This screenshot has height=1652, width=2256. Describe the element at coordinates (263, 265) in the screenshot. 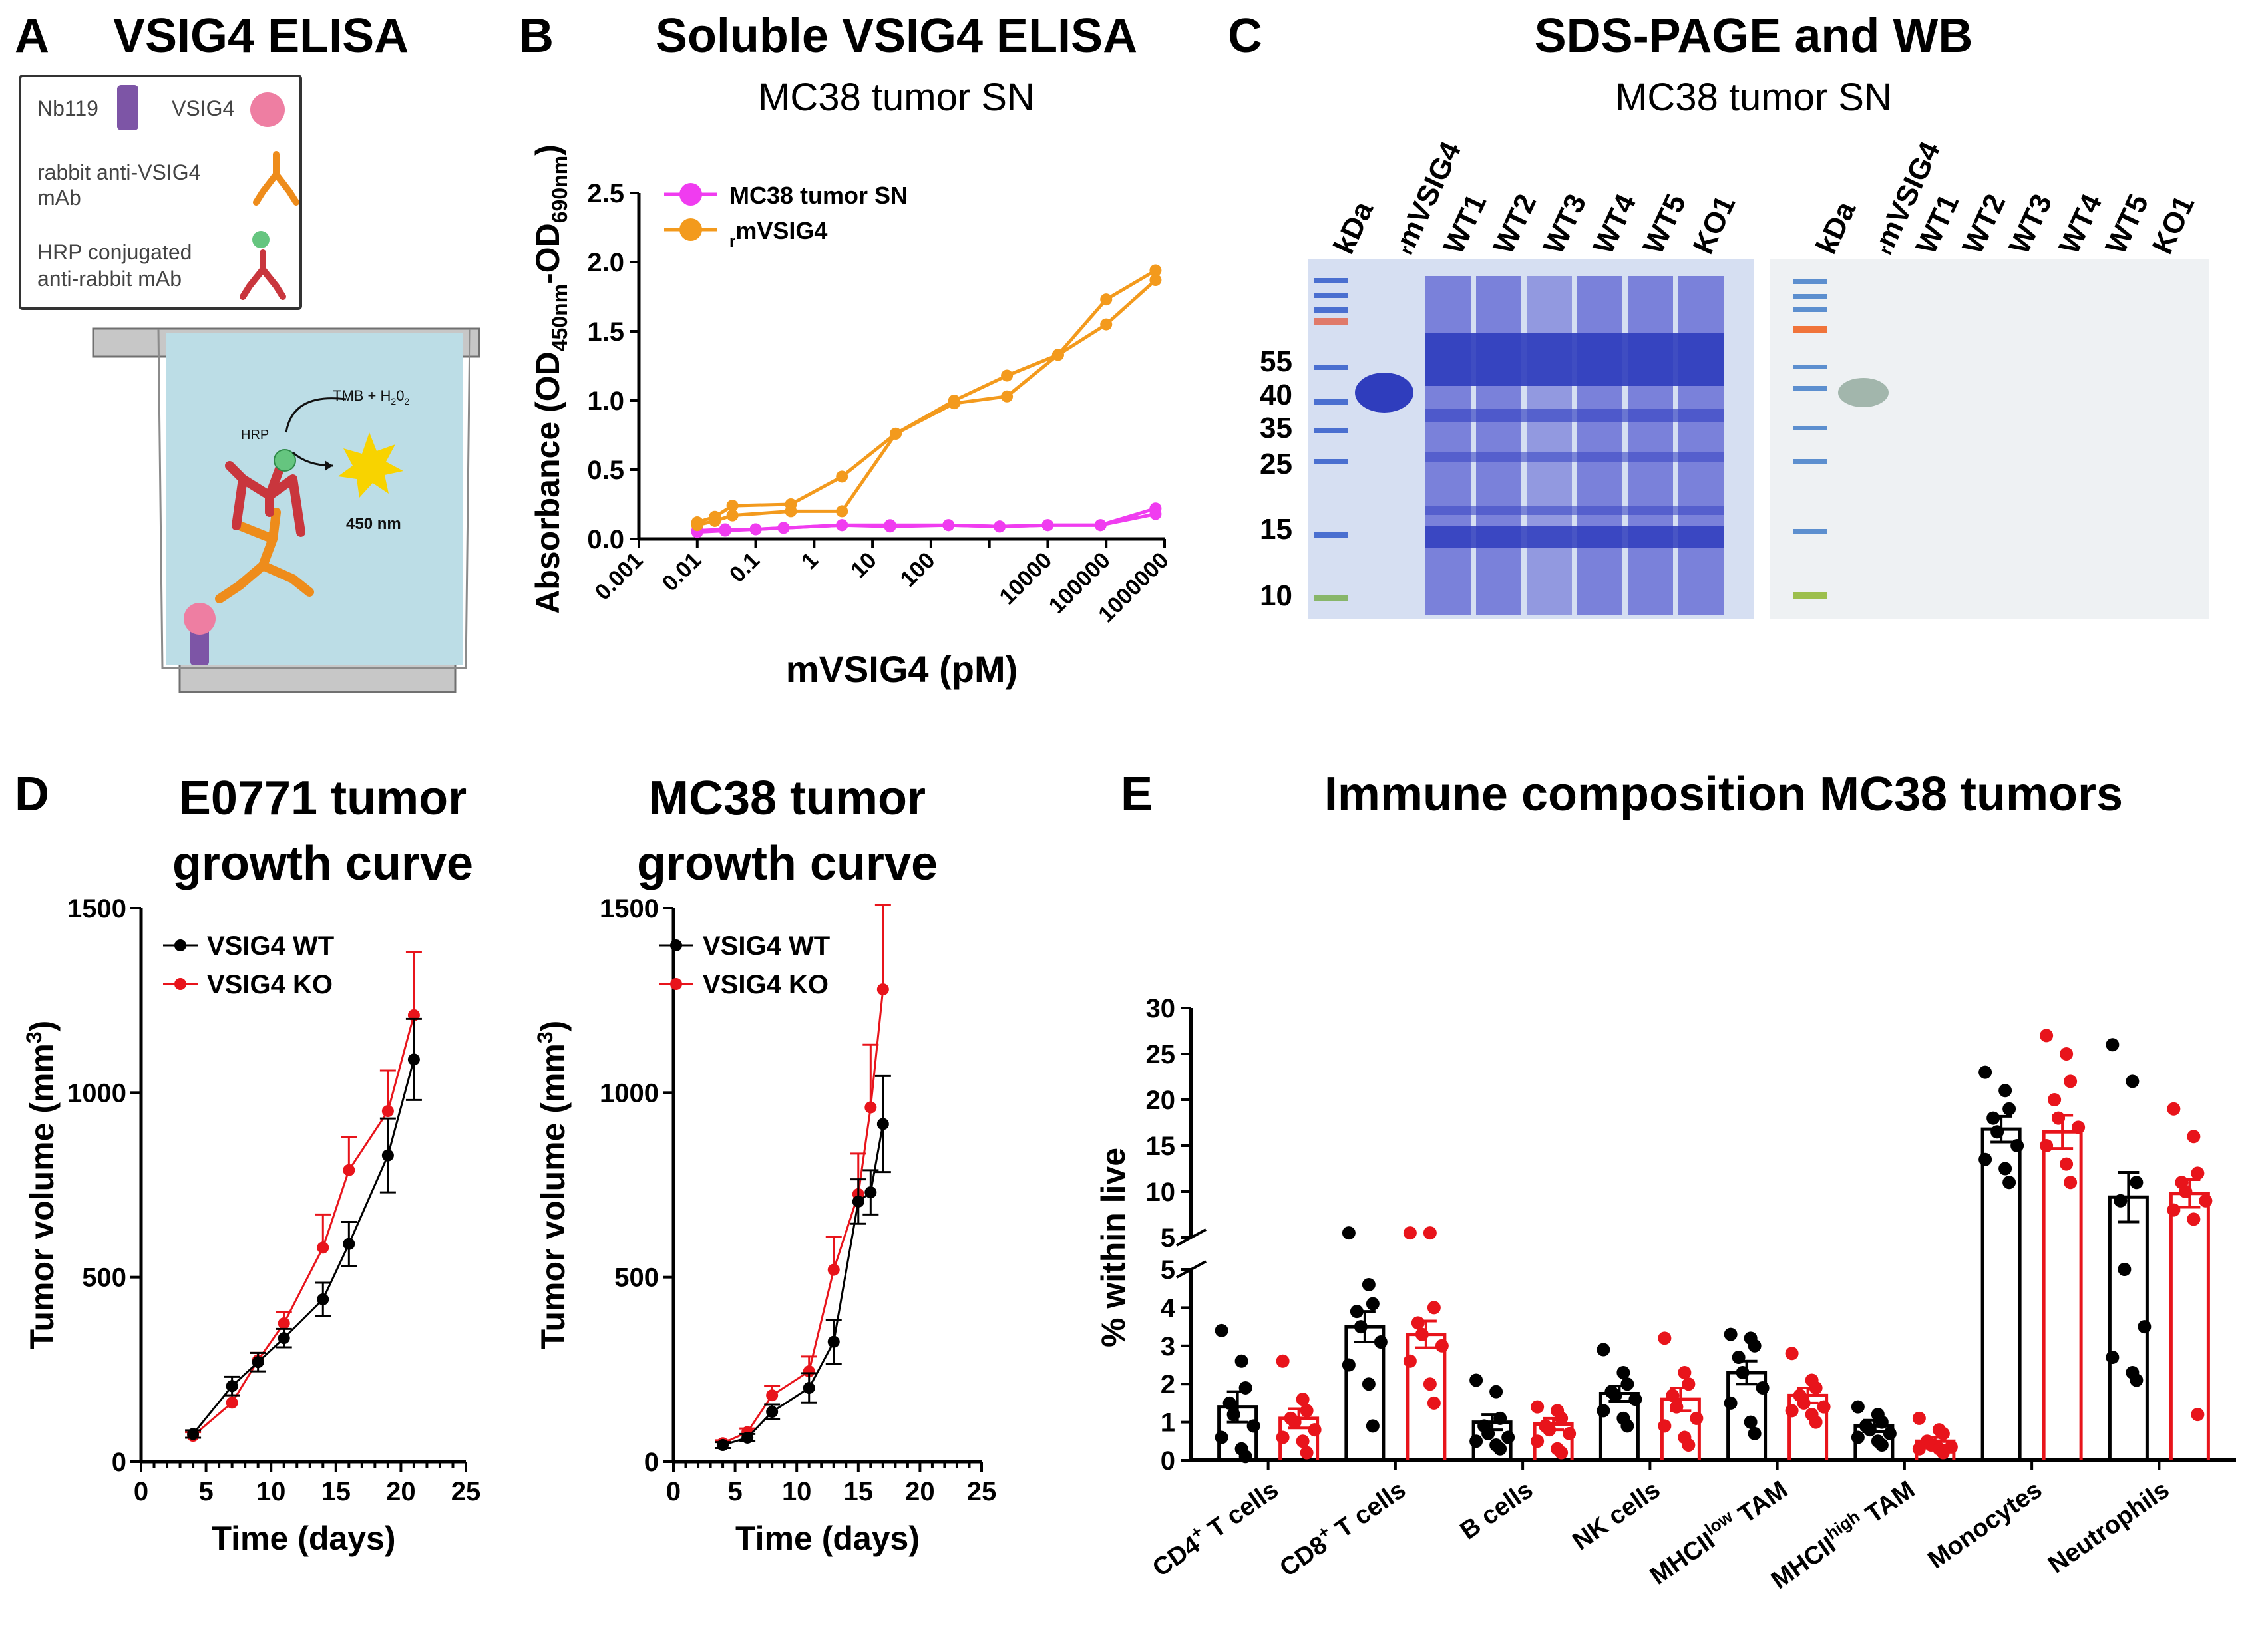

I see `hrp-antibody-icon` at that location.